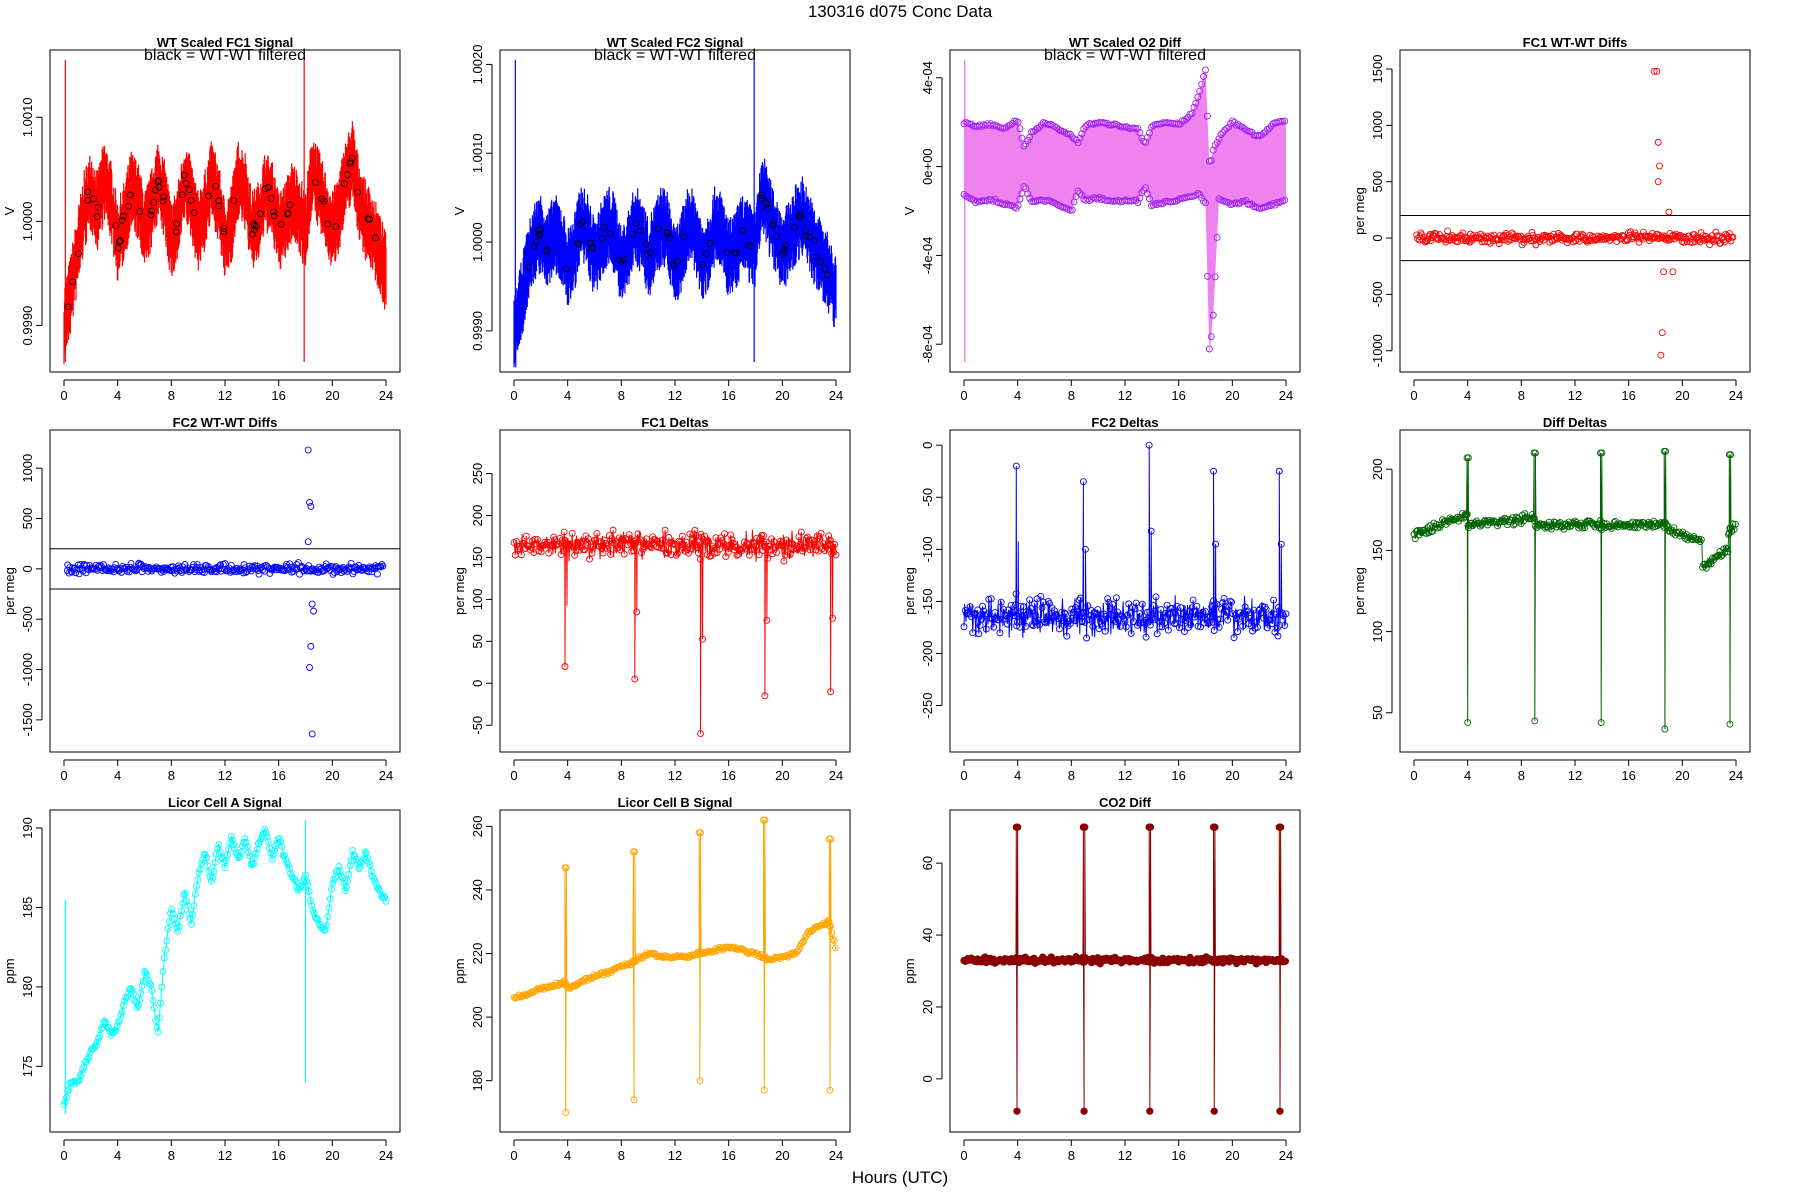 The image size is (1800, 1200). What do you see at coordinates (1377, 632) in the screenshot?
I see `y-tick-label: 100` at bounding box center [1377, 632].